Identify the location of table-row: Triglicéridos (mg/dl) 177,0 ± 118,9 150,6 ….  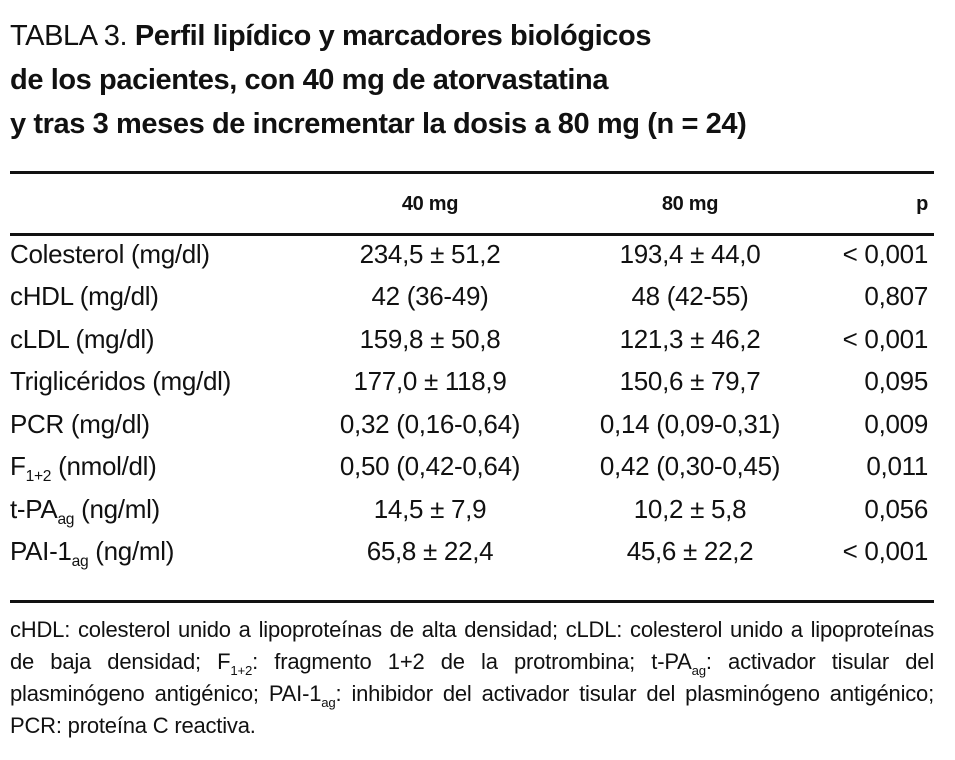
(472, 382).